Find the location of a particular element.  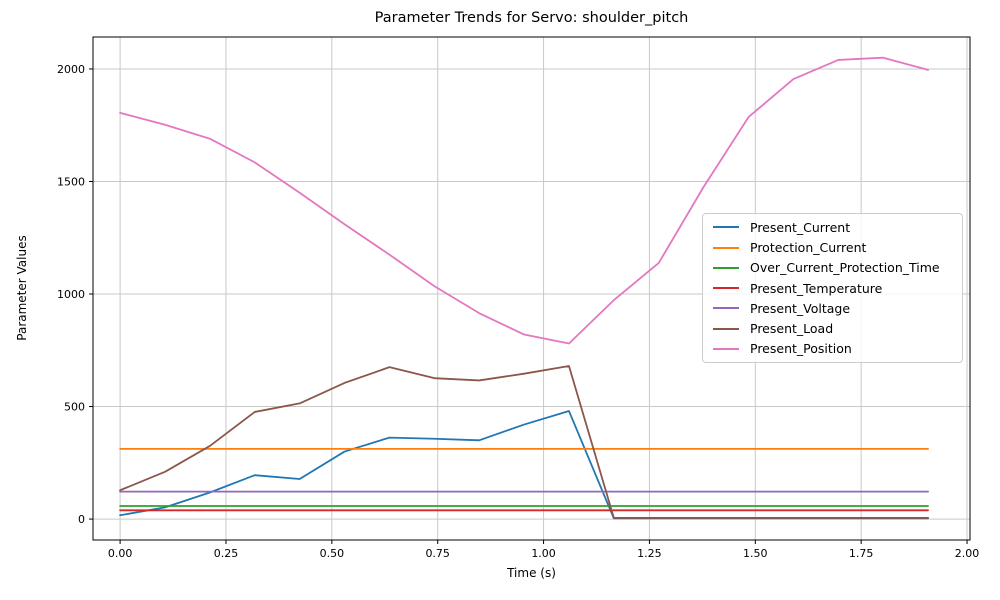

x-tick-label: 0.50 is located at coordinates (332, 553).